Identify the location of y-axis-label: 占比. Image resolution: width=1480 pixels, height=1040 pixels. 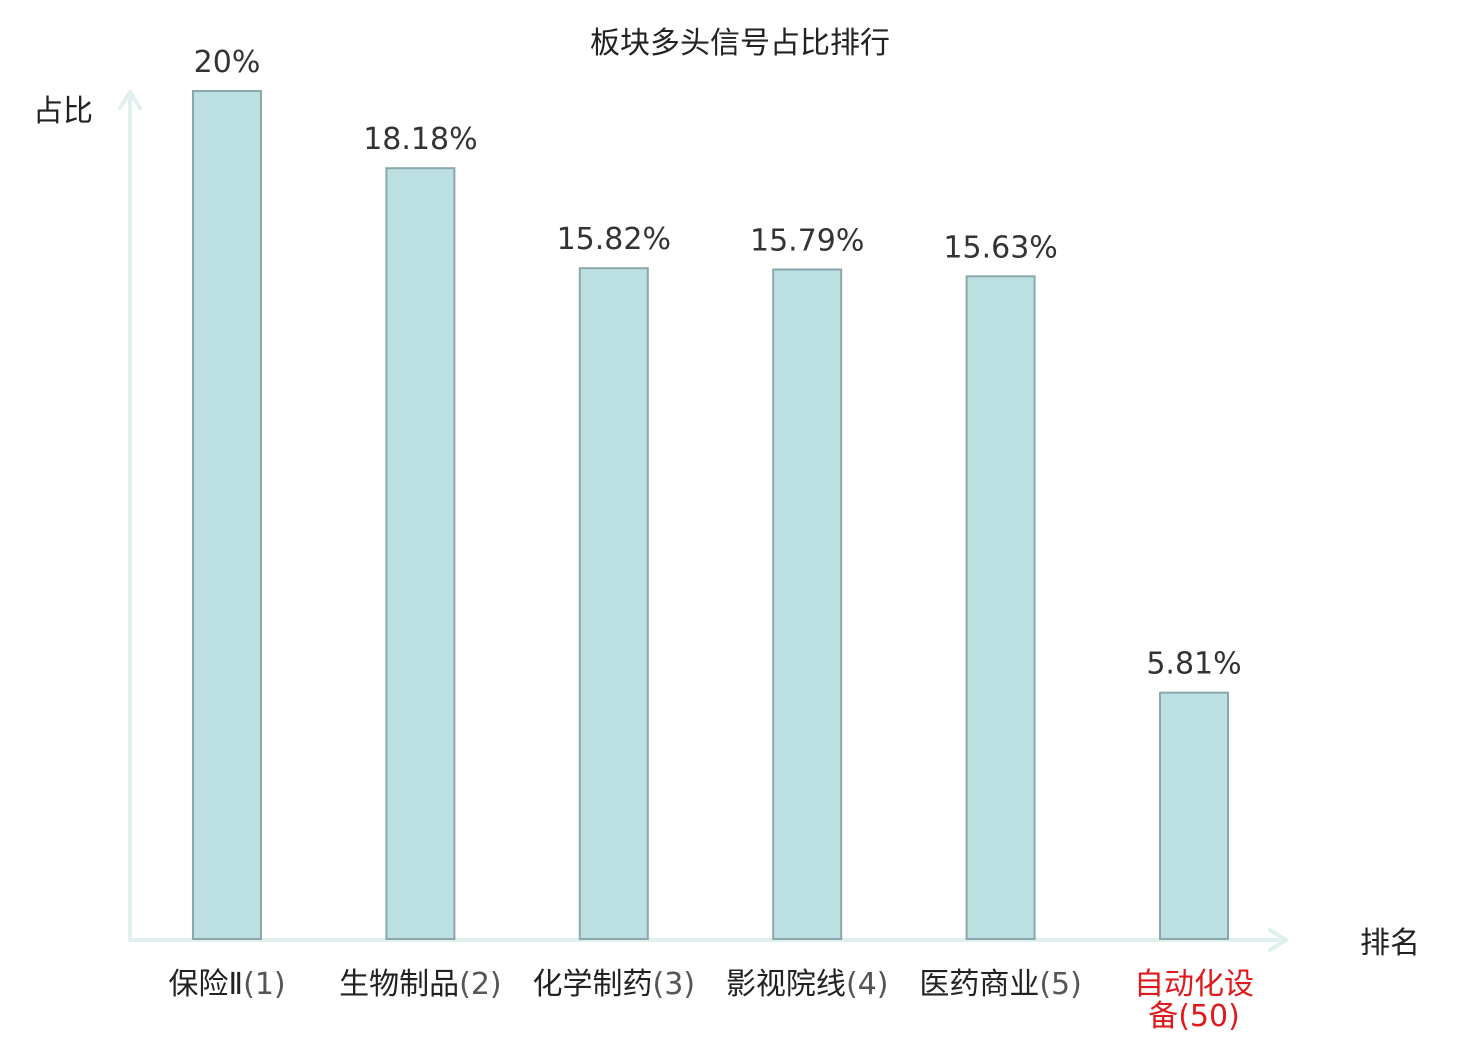
(63, 111).